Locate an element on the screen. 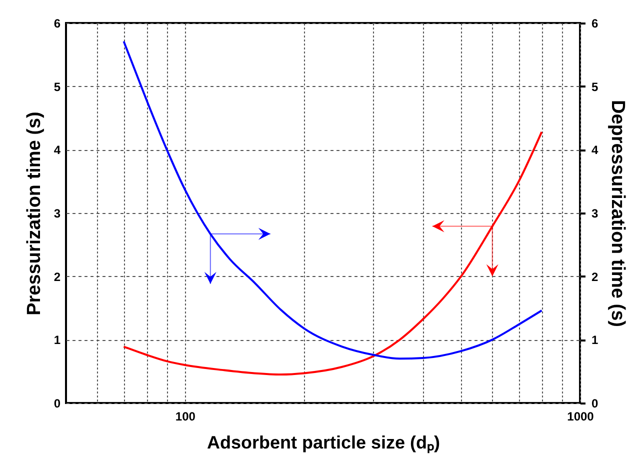 Image resolution: width=633 pixels, height=457 pixels. y2-tick-label: 3 is located at coordinates (595, 213).